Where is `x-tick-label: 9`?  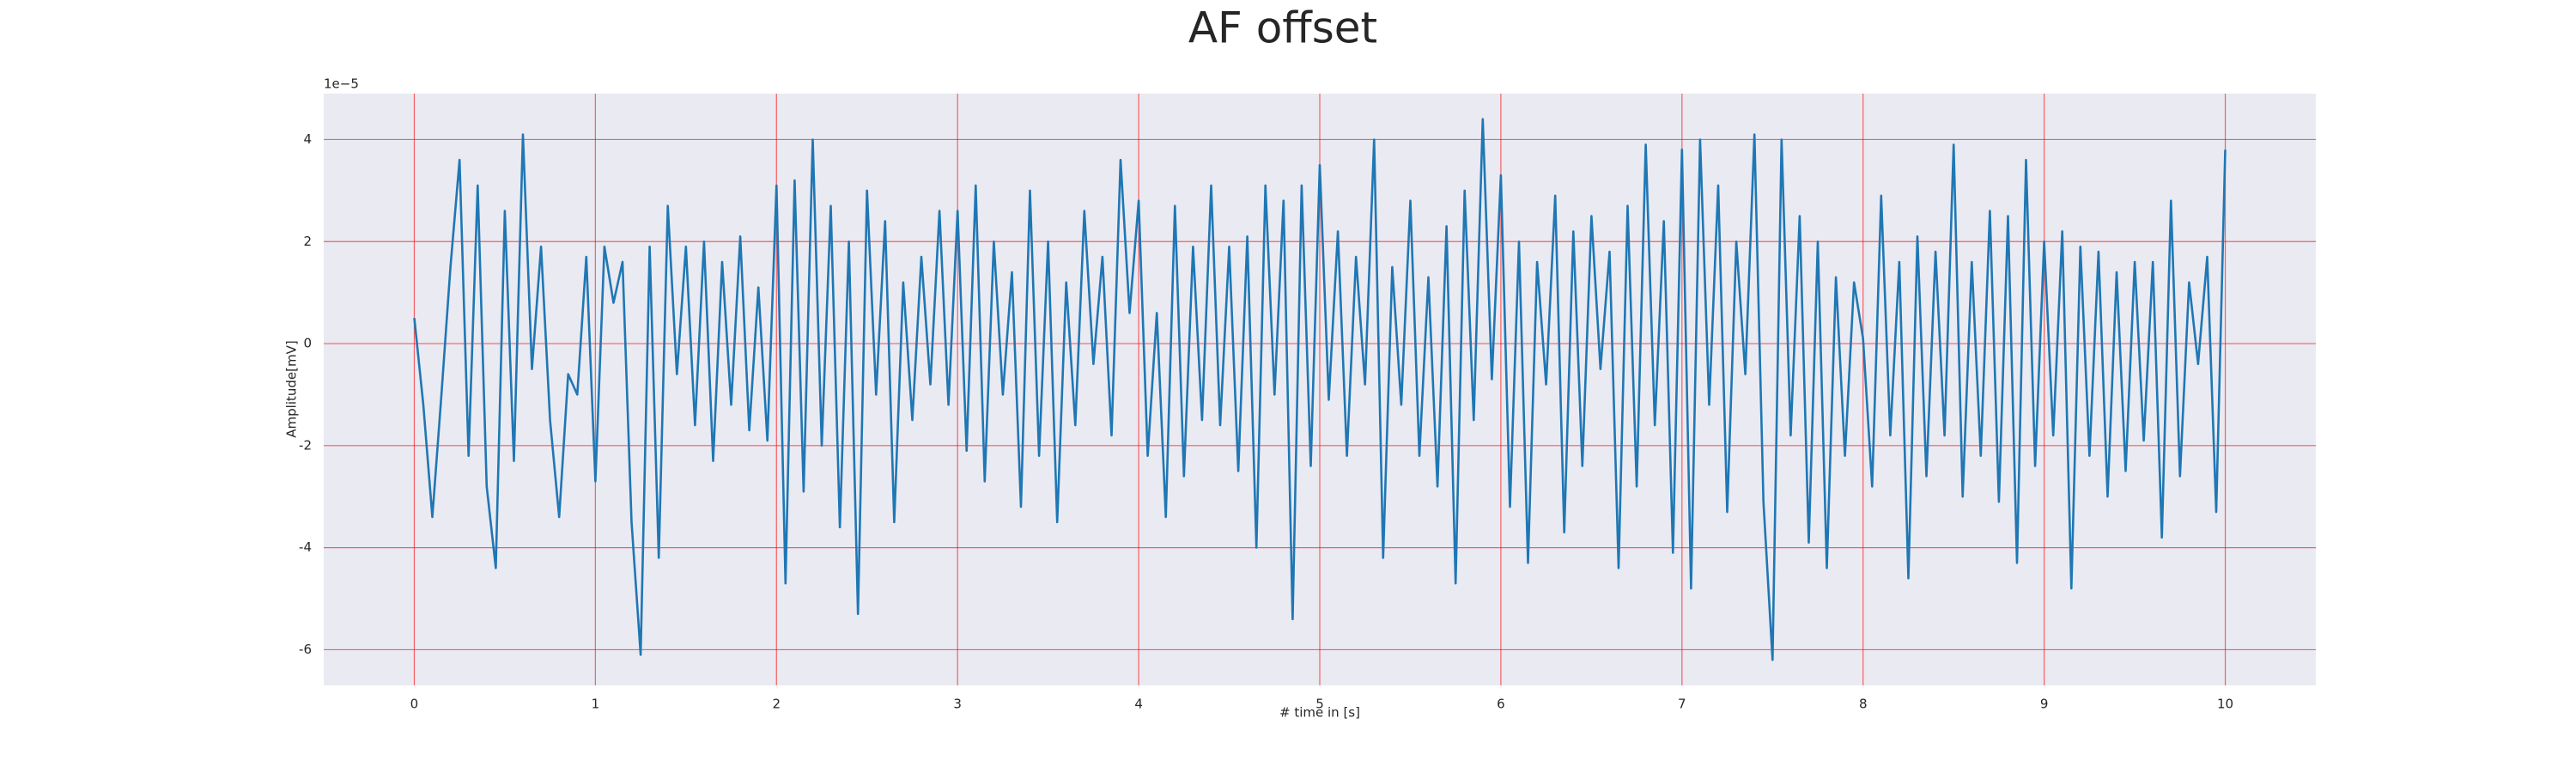
x-tick-label: 9 is located at coordinates (2045, 704).